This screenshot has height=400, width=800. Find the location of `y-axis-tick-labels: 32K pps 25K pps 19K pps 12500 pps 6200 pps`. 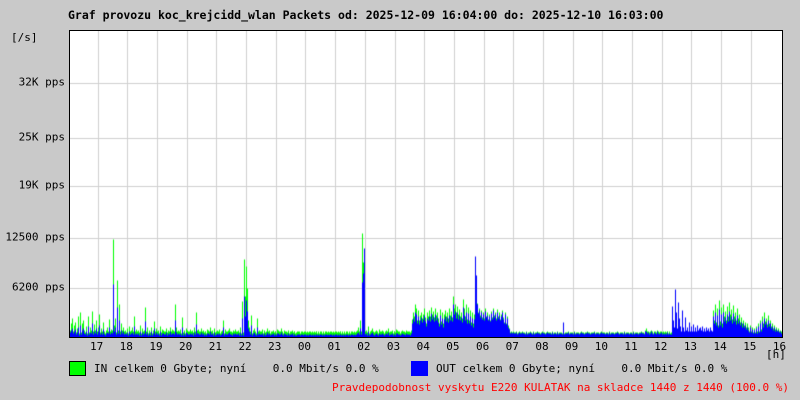

y-axis-tick-labels: 32K pps 25K pps 19K pps 12500 pps 6200 pps is located at coordinates (32, 200).